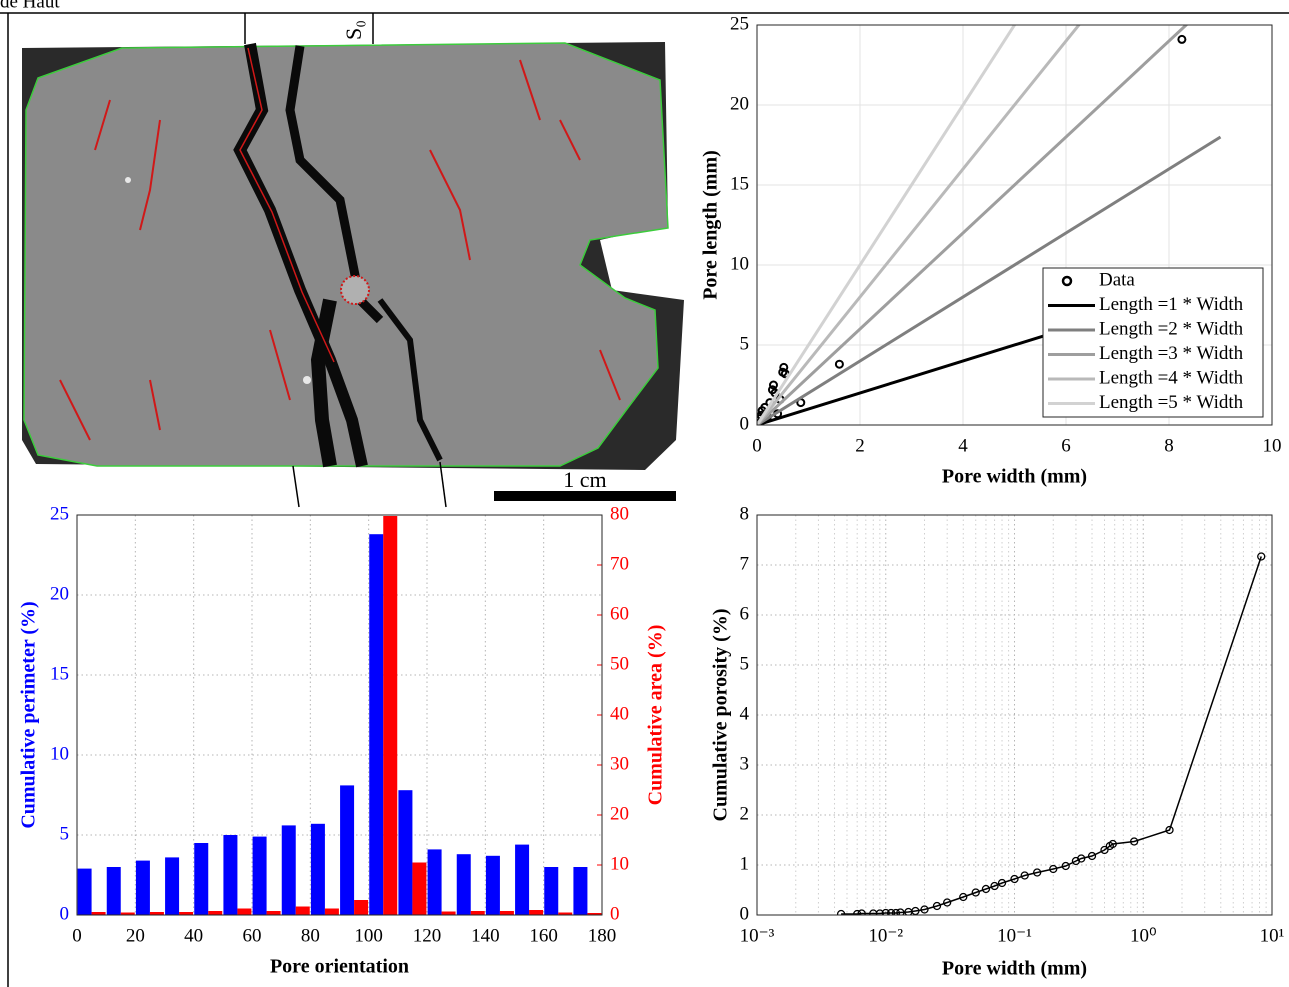  Describe the element at coordinates (619, 763) in the screenshot. I see `y2-tick-label: 30` at that location.